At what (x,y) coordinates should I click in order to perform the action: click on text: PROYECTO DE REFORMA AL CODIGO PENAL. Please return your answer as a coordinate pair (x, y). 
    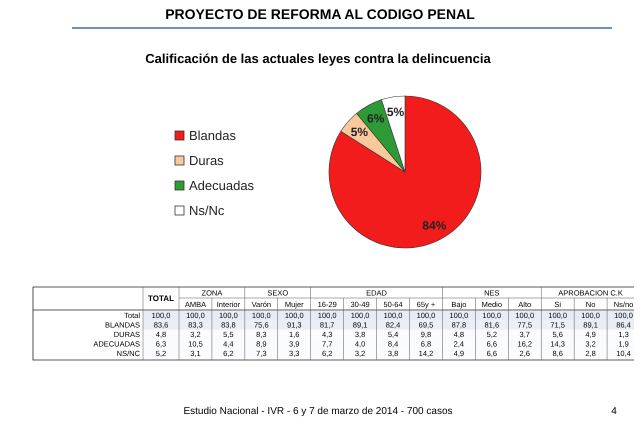
    Looking at the image, I should click on (320, 14).